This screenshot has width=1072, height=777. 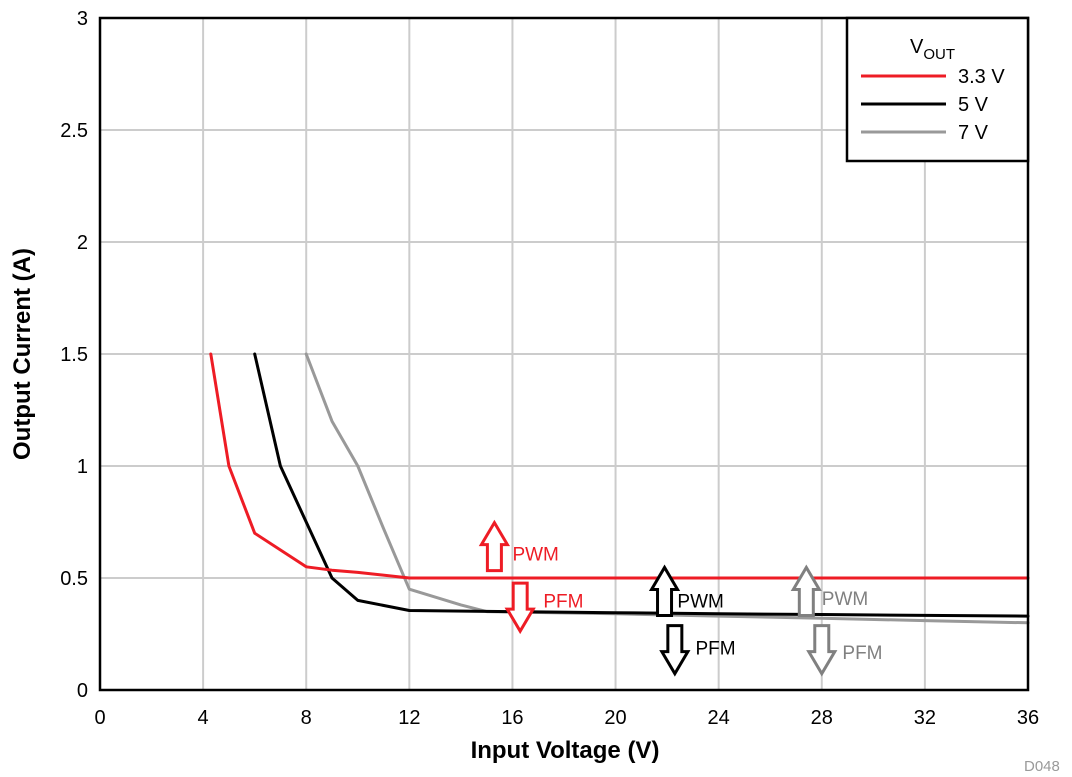 What do you see at coordinates (512, 718) in the screenshot?
I see `x-tick-label: 16` at bounding box center [512, 718].